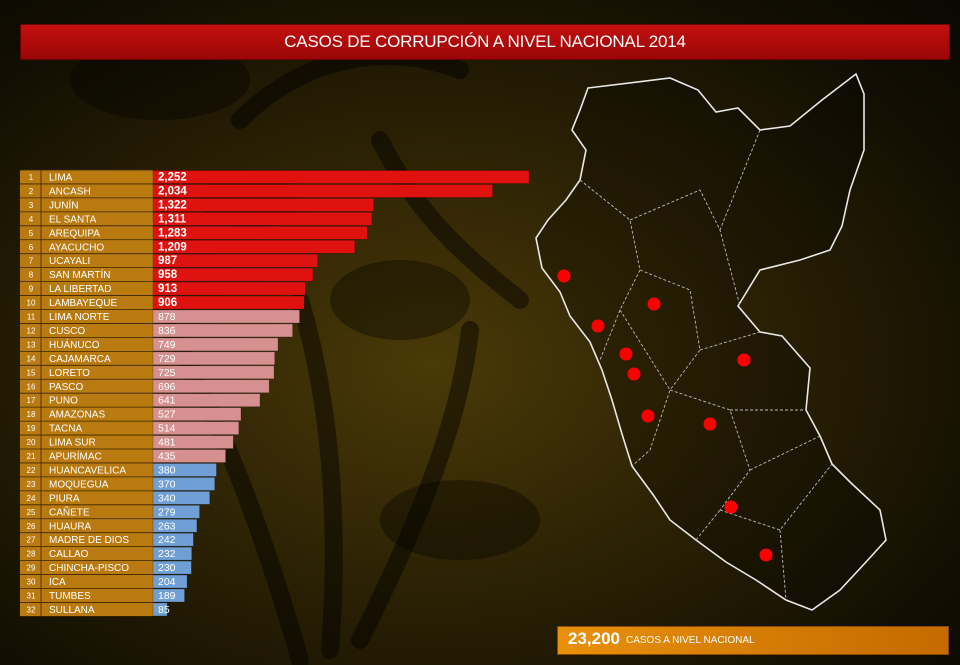 The width and height of the screenshot is (960, 665). What do you see at coordinates (69, 511) in the screenshot?
I see `category-label: CAÑETE` at bounding box center [69, 511].